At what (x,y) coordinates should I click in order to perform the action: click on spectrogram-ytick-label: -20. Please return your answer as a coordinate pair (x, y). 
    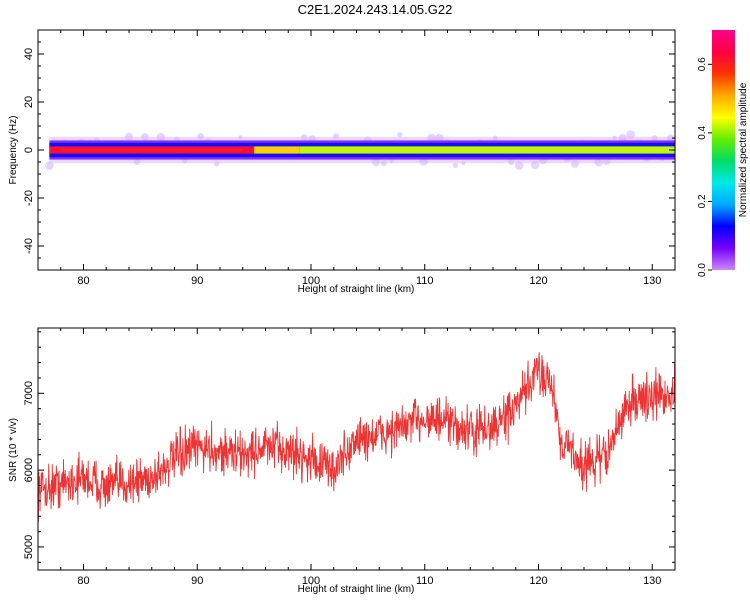
    Looking at the image, I should click on (29, 198).